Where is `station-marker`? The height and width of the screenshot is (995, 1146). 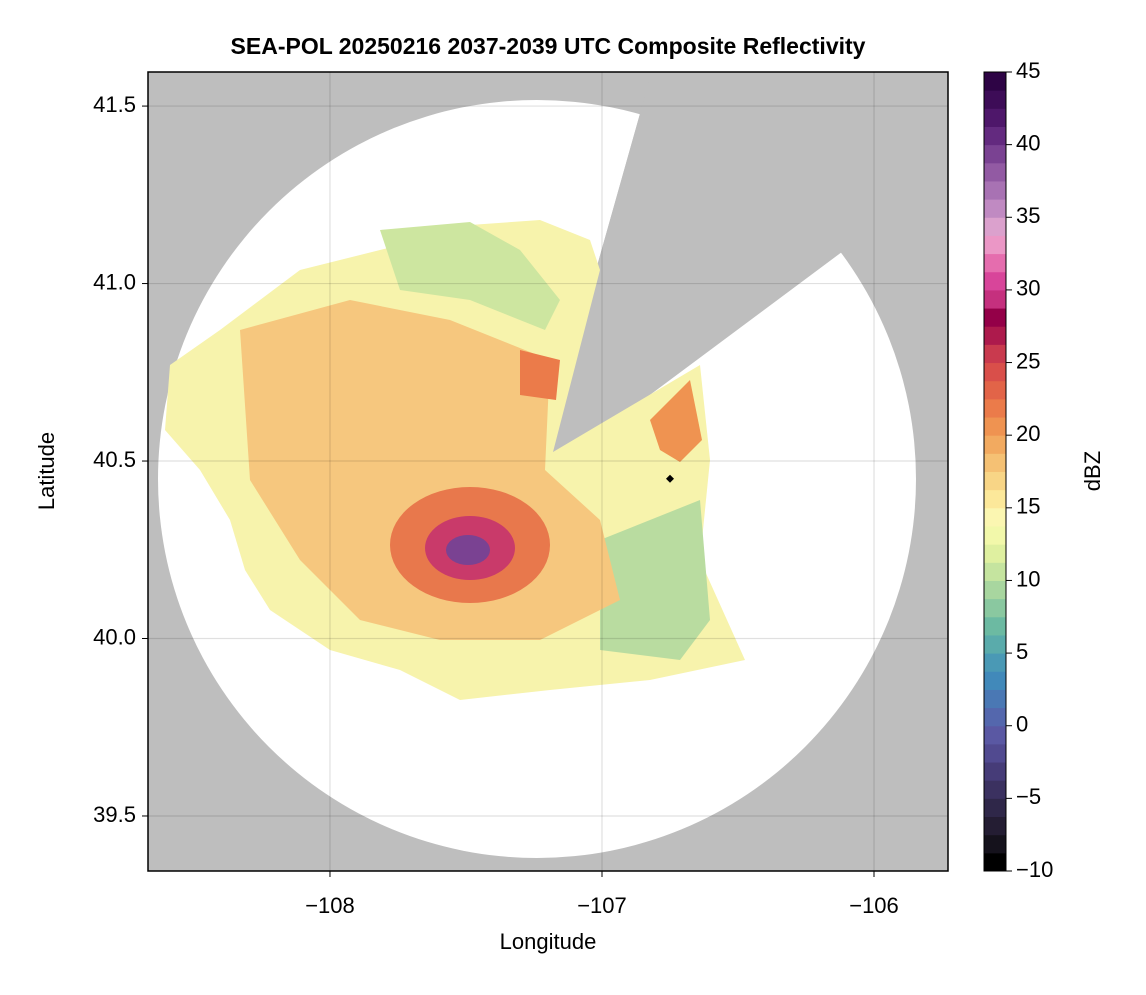
station-marker is located at coordinates (669, 478).